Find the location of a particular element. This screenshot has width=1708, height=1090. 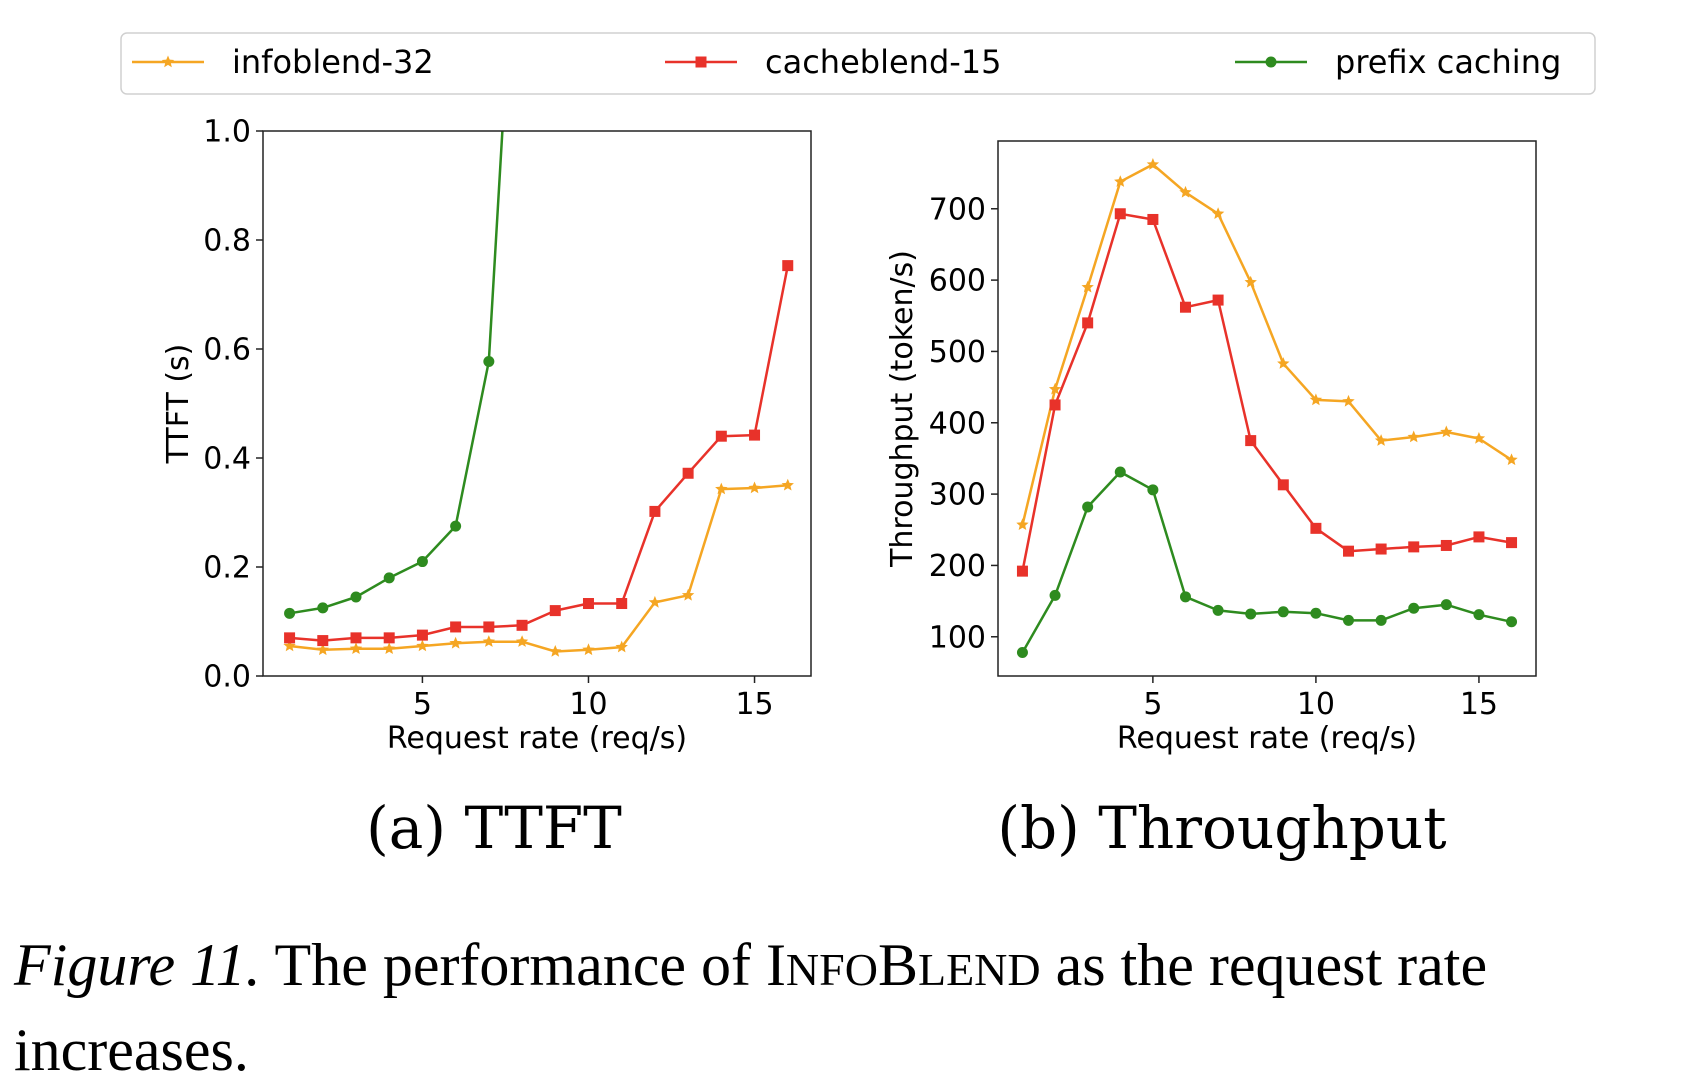

ytick-label: 0.4 is located at coordinates (227, 459).